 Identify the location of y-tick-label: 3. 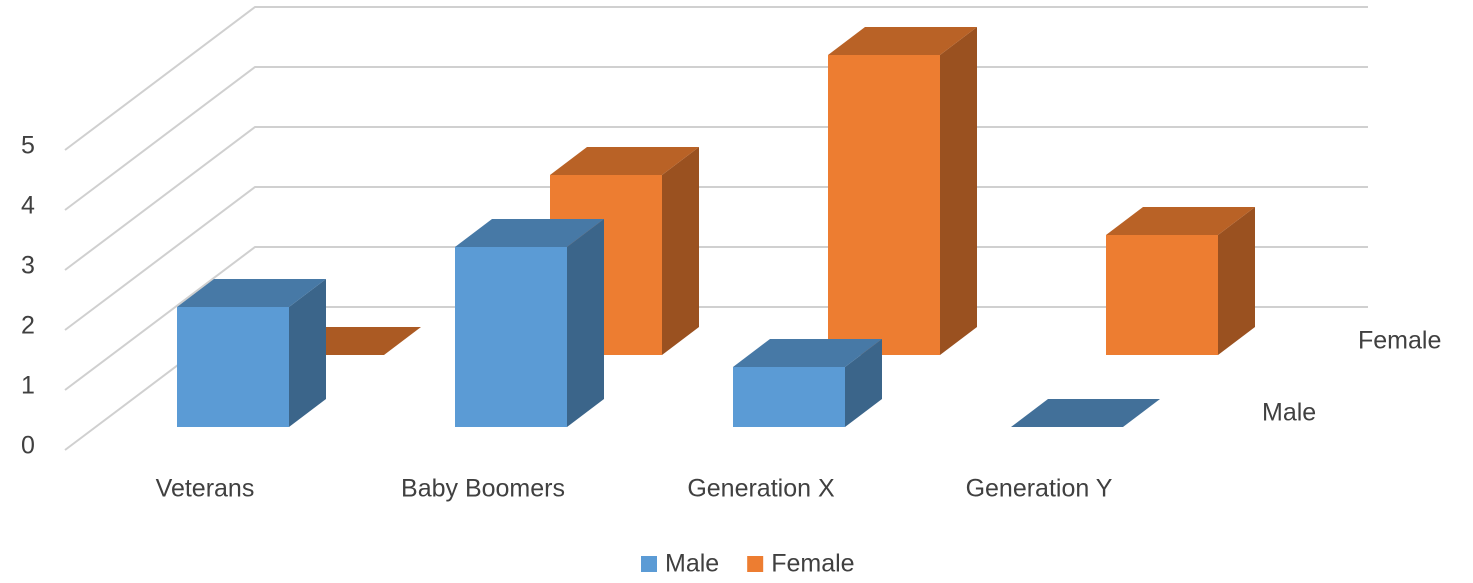
(28, 266).